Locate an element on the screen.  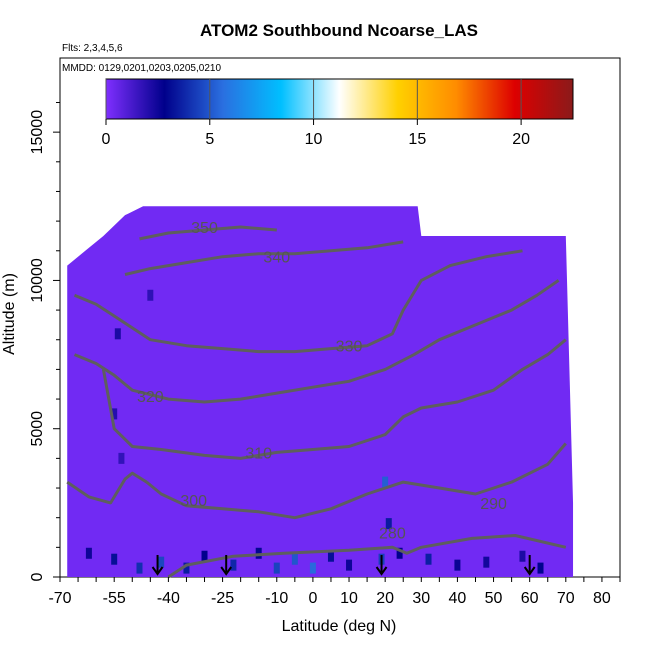
contour-label: 290 is located at coordinates (493, 504).